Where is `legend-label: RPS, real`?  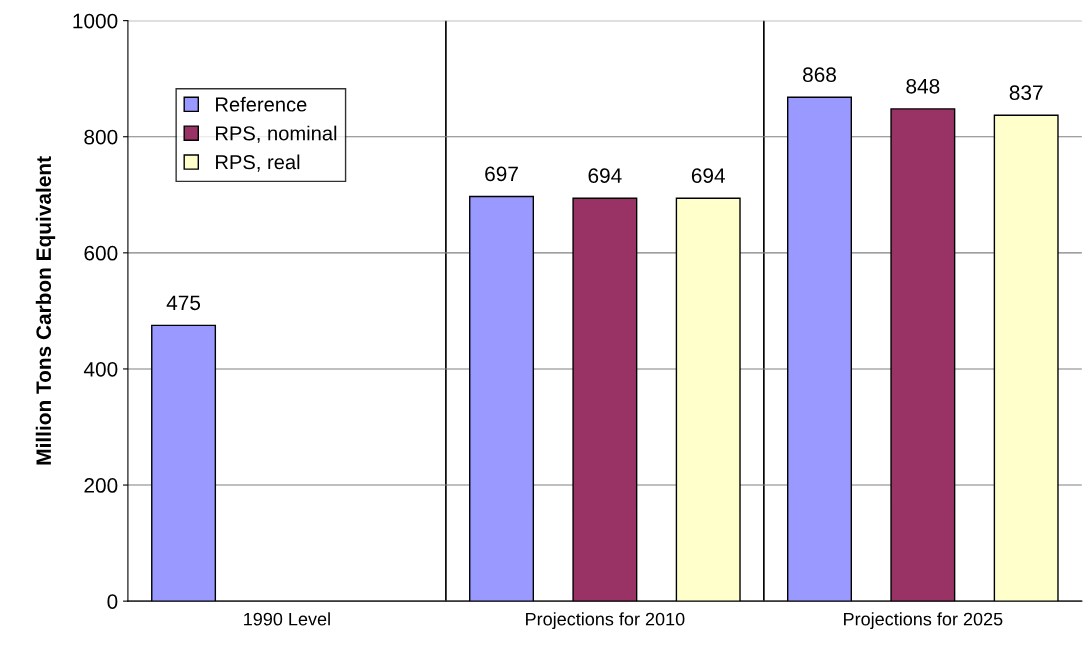 legend-label: RPS, real is located at coordinates (258, 163).